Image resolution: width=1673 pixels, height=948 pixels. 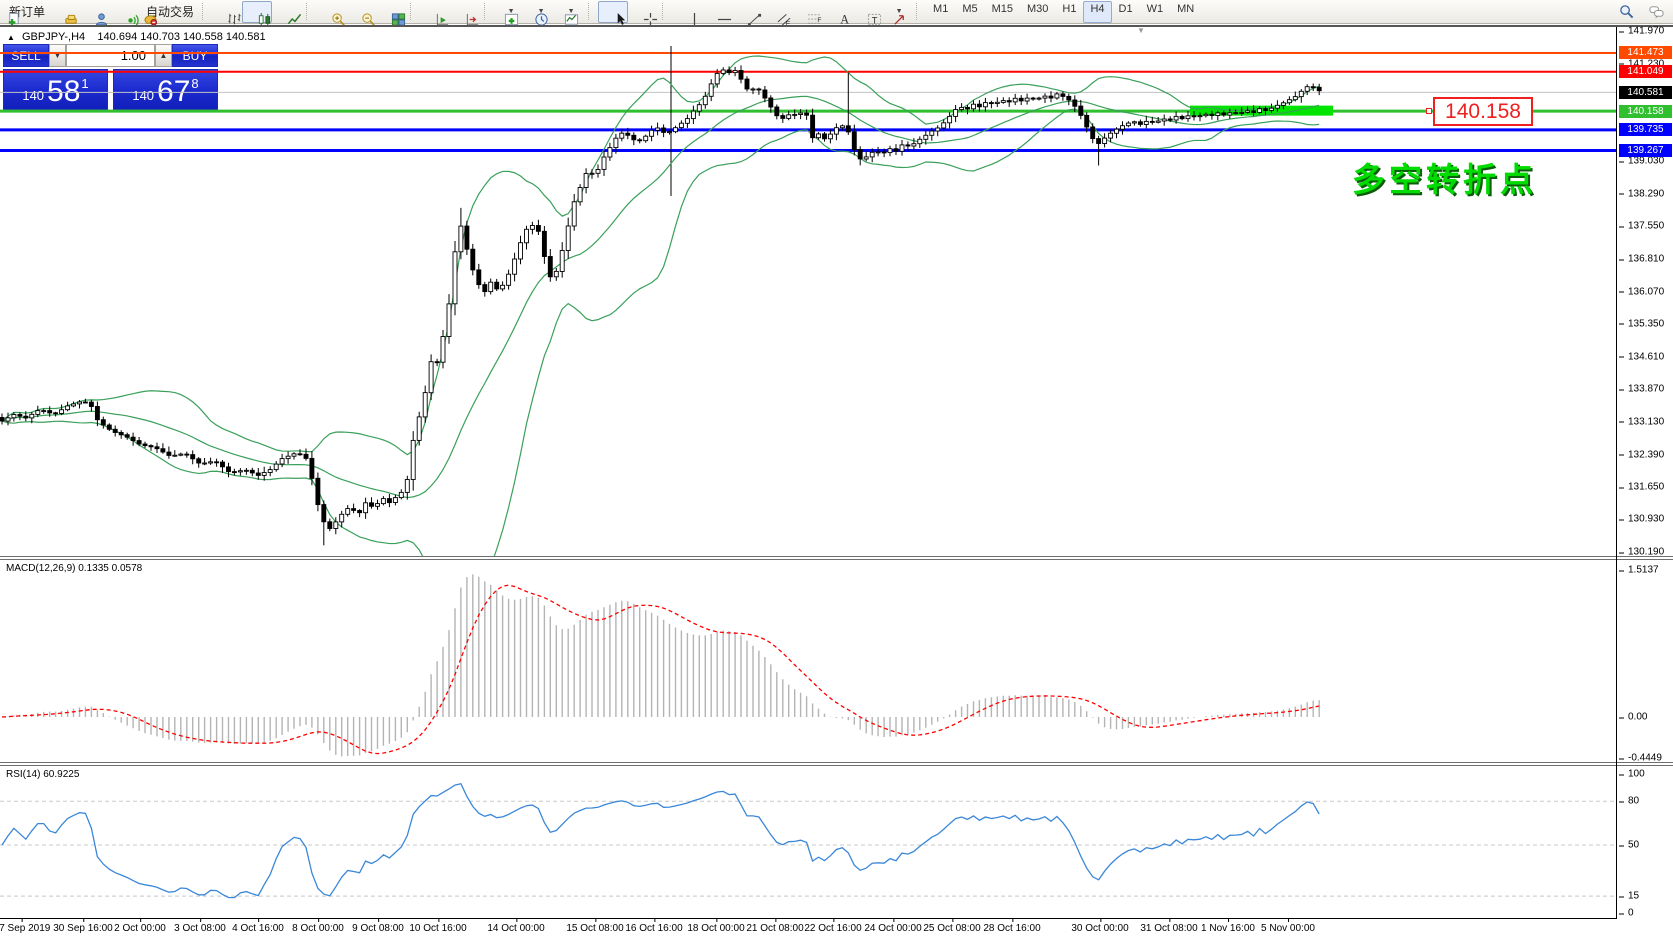 What do you see at coordinates (807, 12) in the screenshot?
I see `toolbar-fibonacci-button: F` at bounding box center [807, 12].